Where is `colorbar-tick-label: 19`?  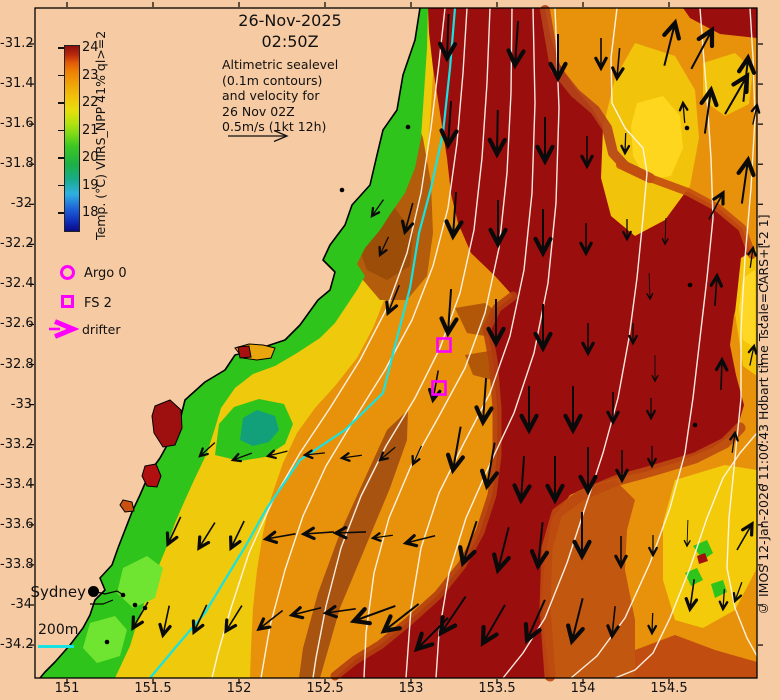 colorbar-tick-label: 19 is located at coordinates (90, 185).